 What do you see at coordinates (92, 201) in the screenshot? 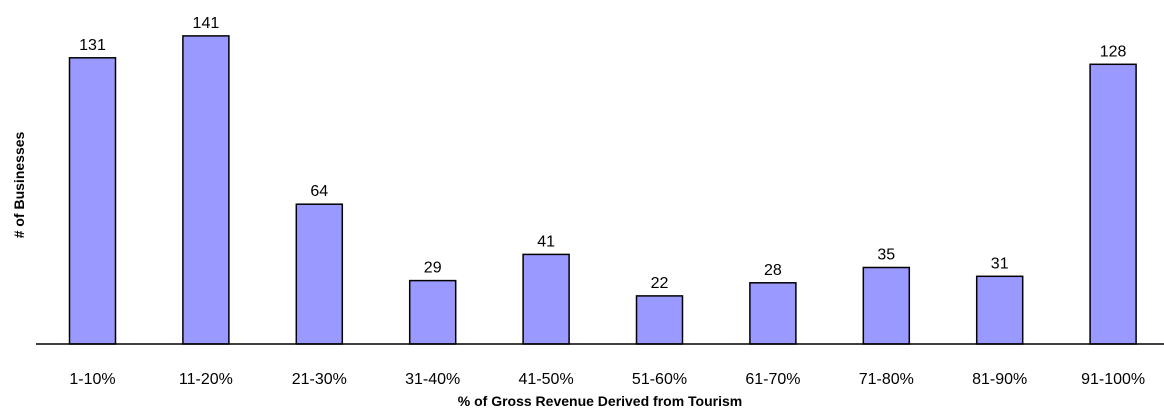
I see `bar-1-10%` at bounding box center [92, 201].